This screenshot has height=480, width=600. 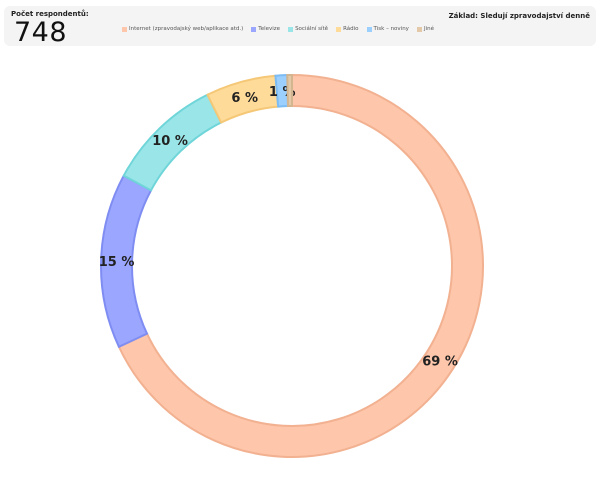 What do you see at coordinates (440, 361) in the screenshot?
I see `slice-label-internet: 69 %` at bounding box center [440, 361].